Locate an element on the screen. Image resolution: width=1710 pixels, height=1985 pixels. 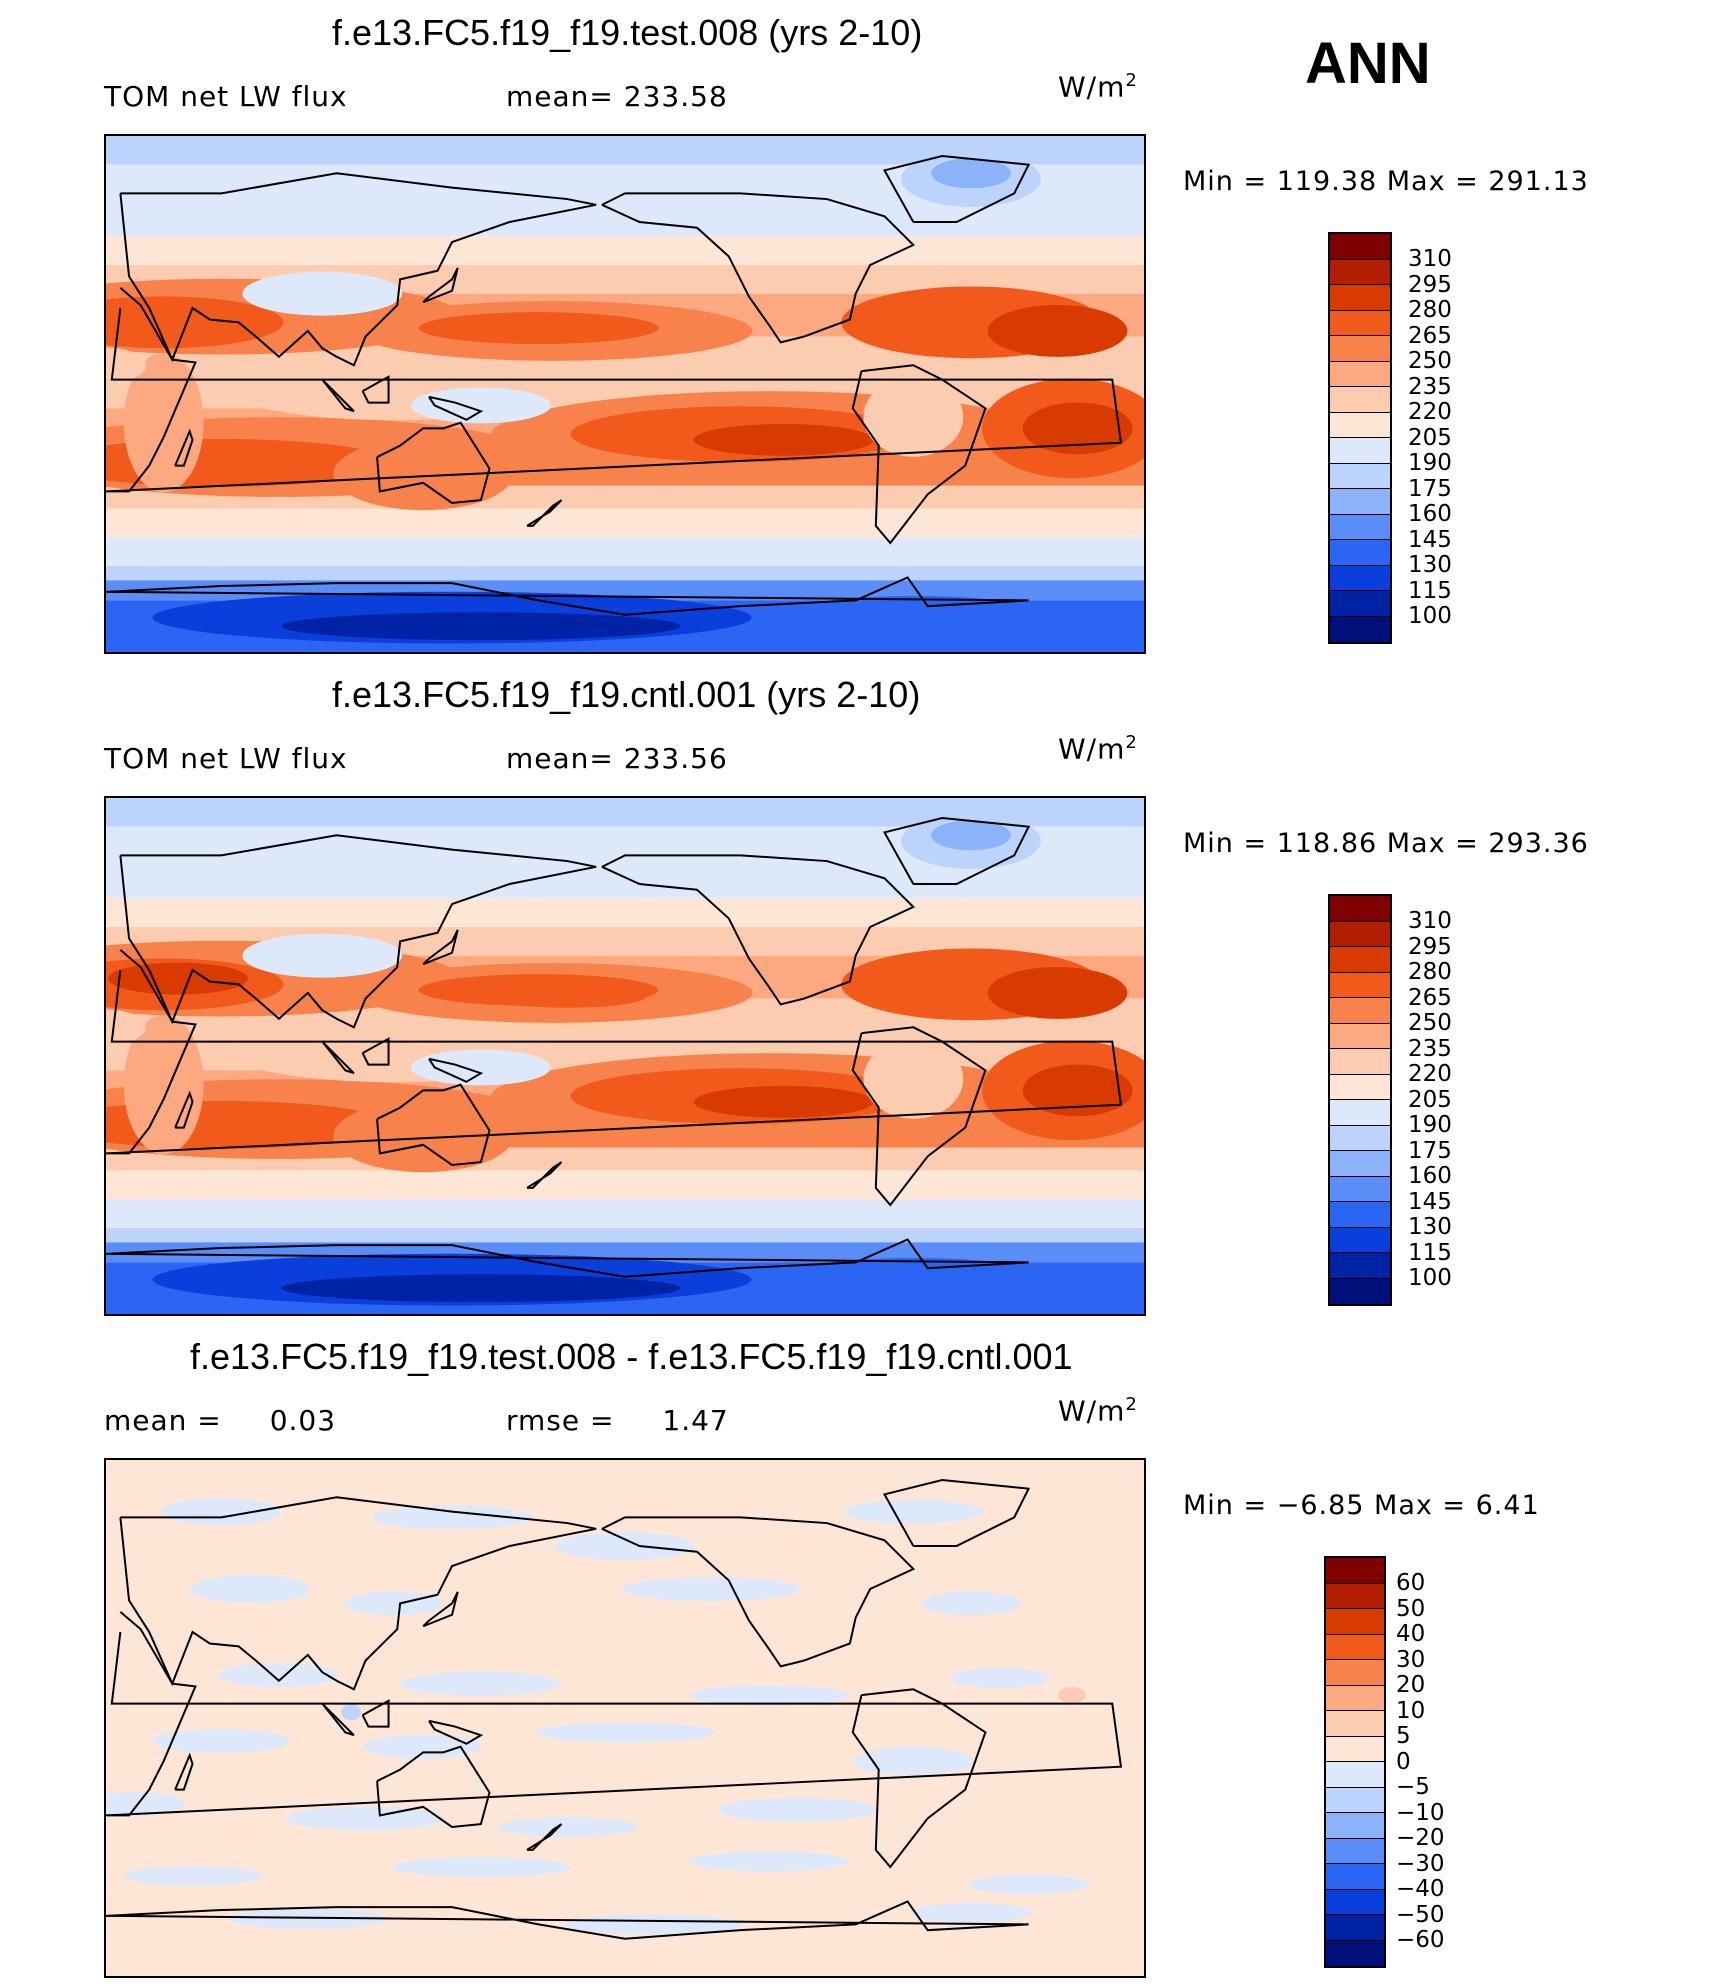
colorbar-level-label: 20 is located at coordinates (1411, 1685).